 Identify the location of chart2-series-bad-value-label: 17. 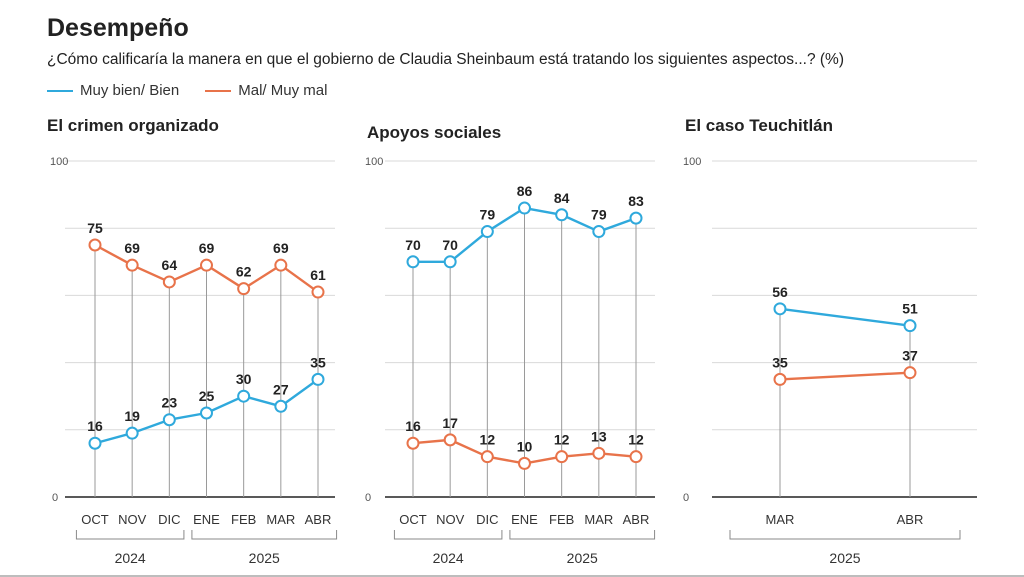
(450, 423).